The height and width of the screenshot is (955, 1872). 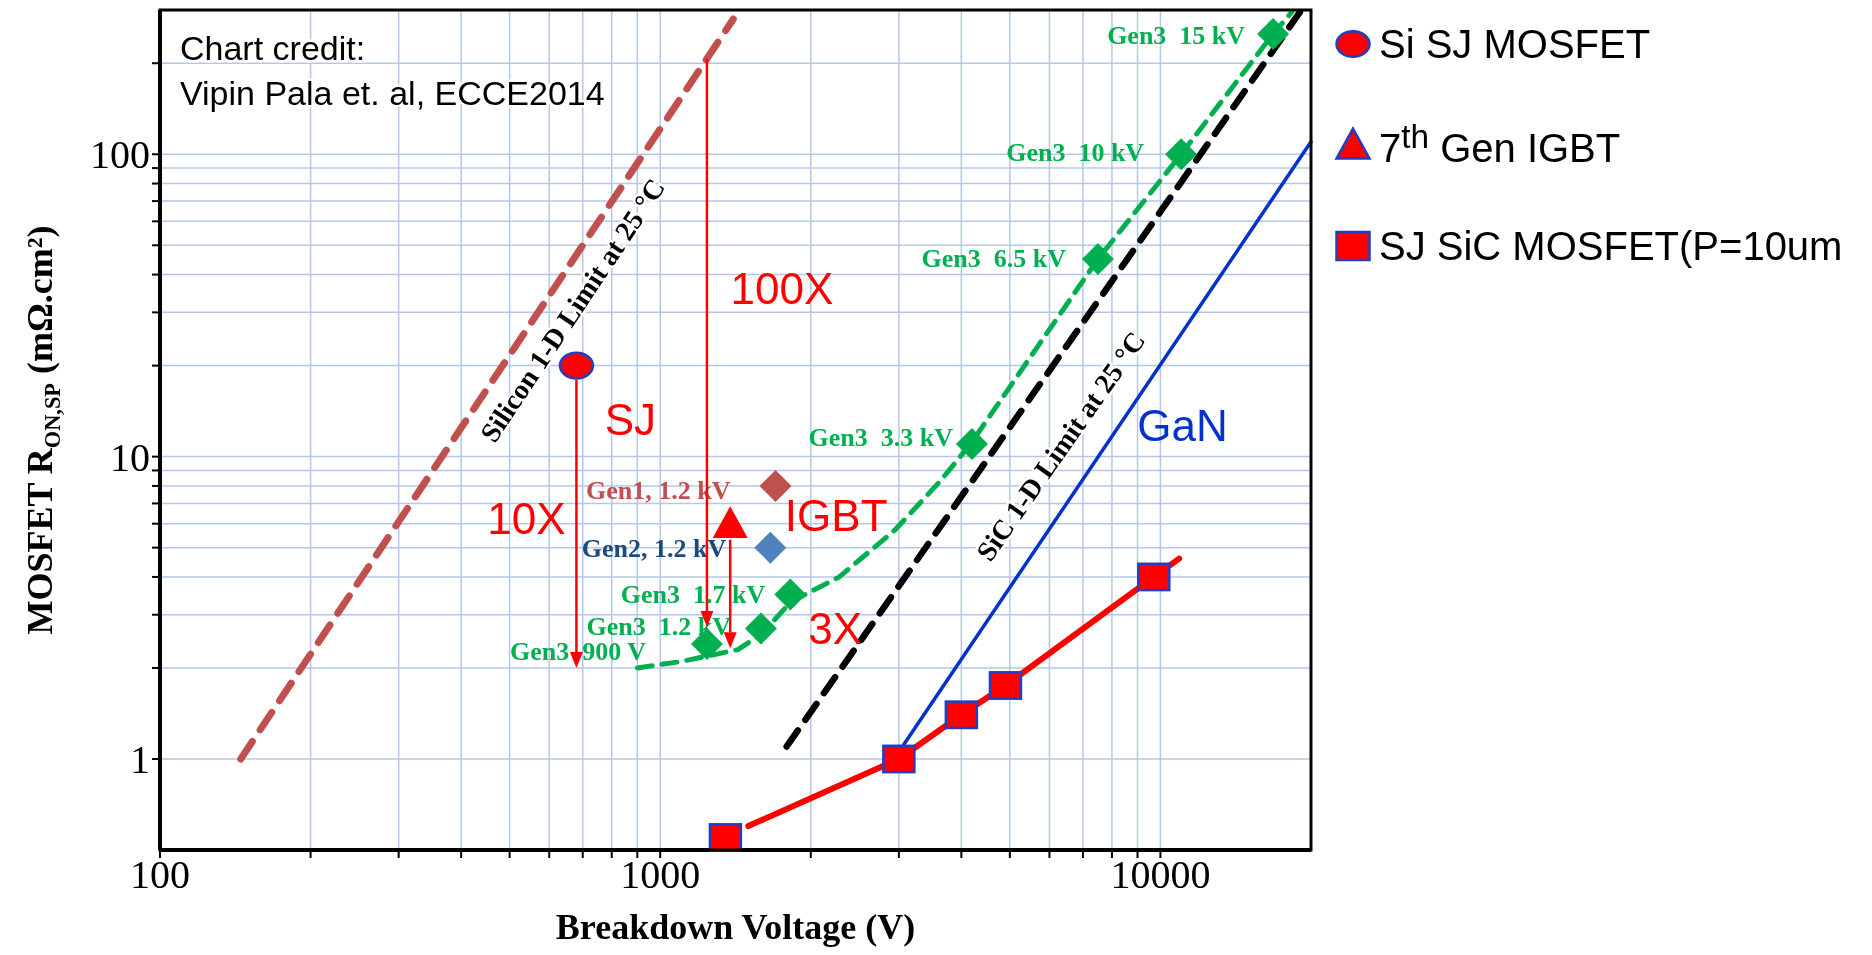 I want to click on annotation: GaN, so click(x=1182, y=425).